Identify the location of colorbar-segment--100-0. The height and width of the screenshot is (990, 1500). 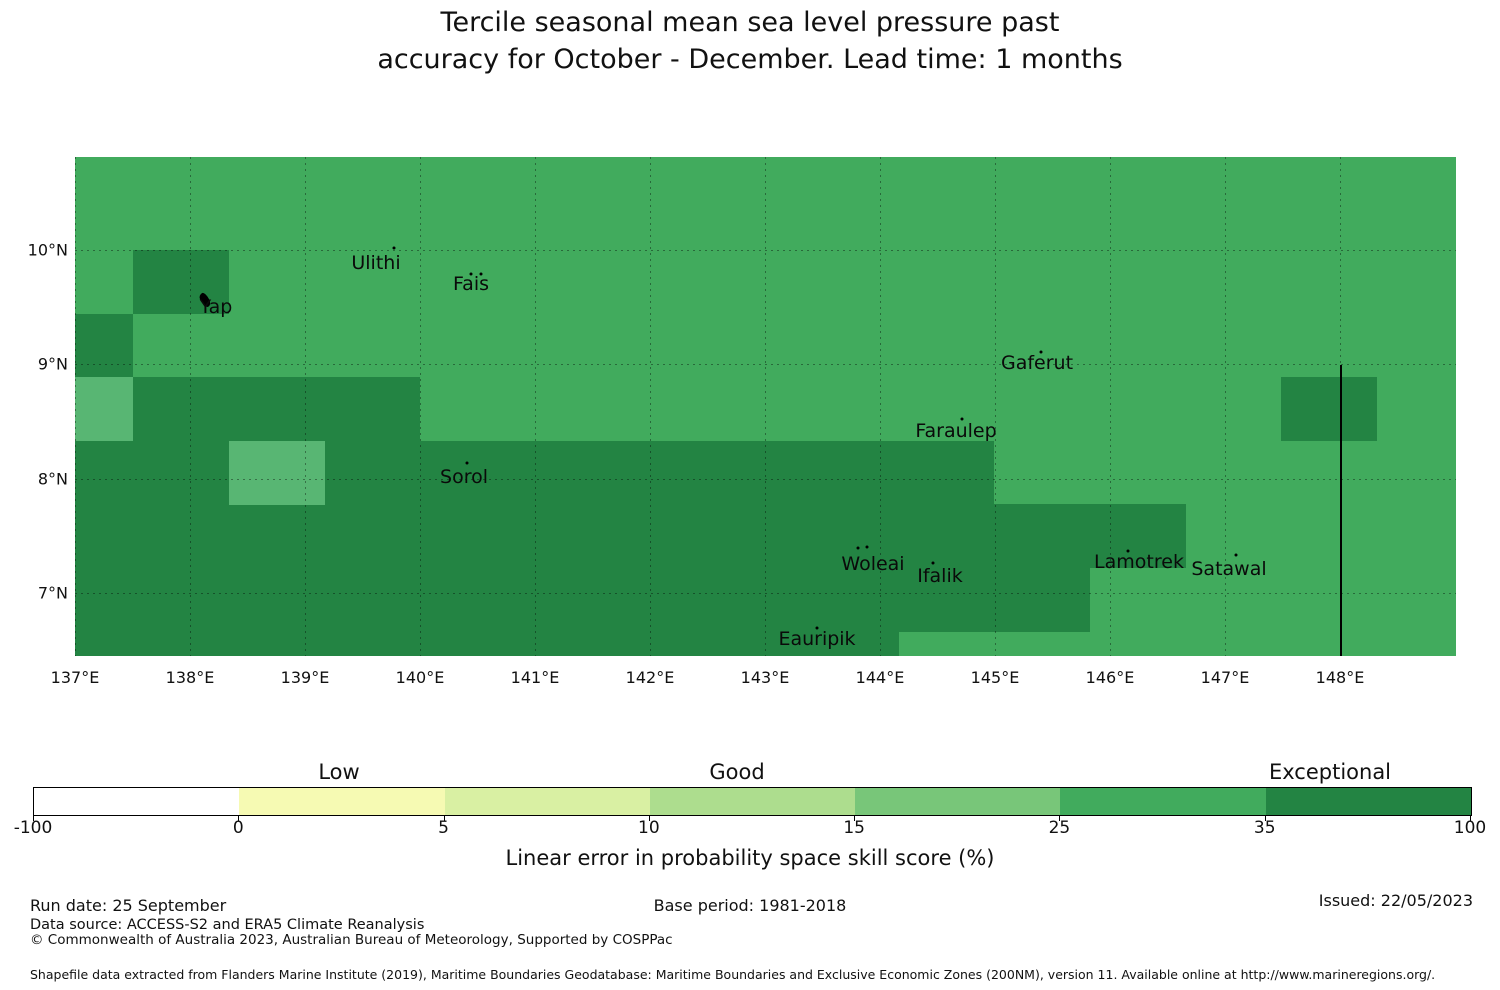
(137, 801).